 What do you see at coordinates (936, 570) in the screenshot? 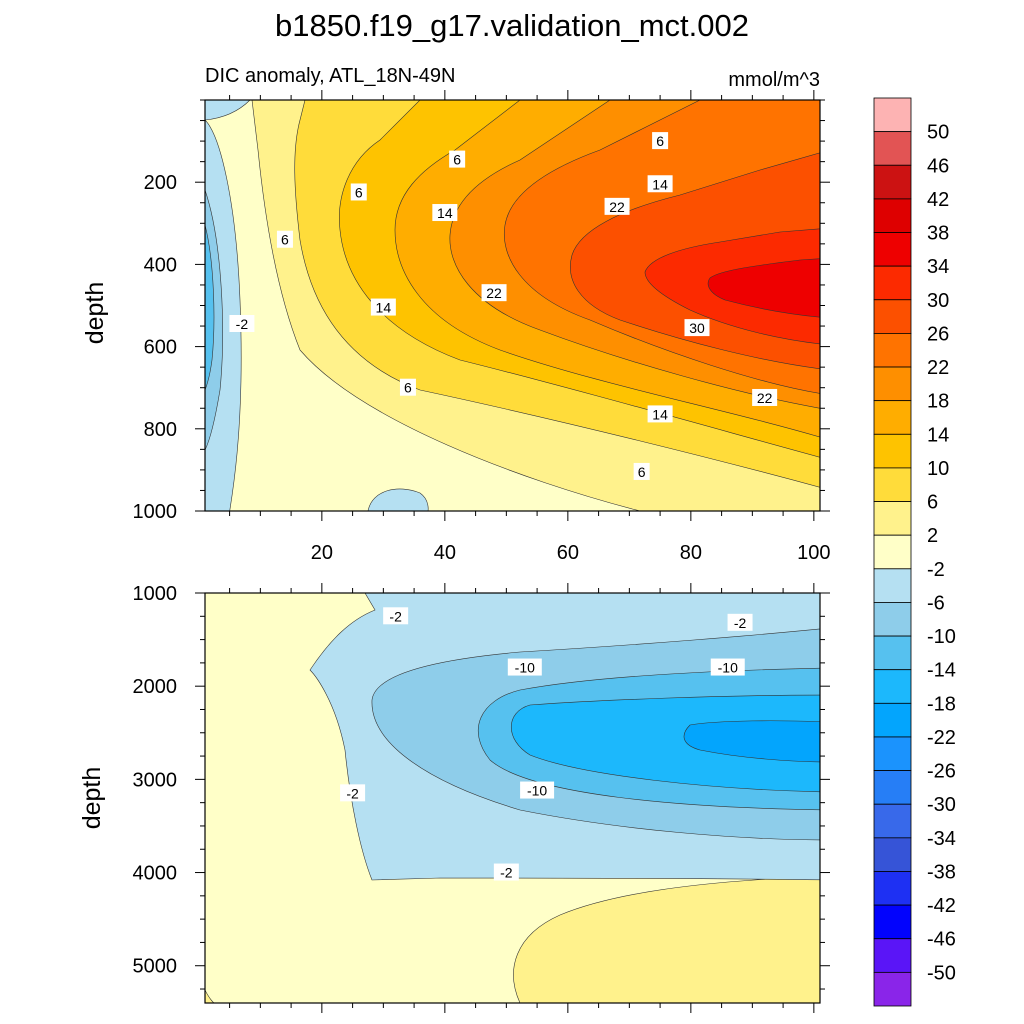
I see `colorbar-label: -2` at bounding box center [936, 570].